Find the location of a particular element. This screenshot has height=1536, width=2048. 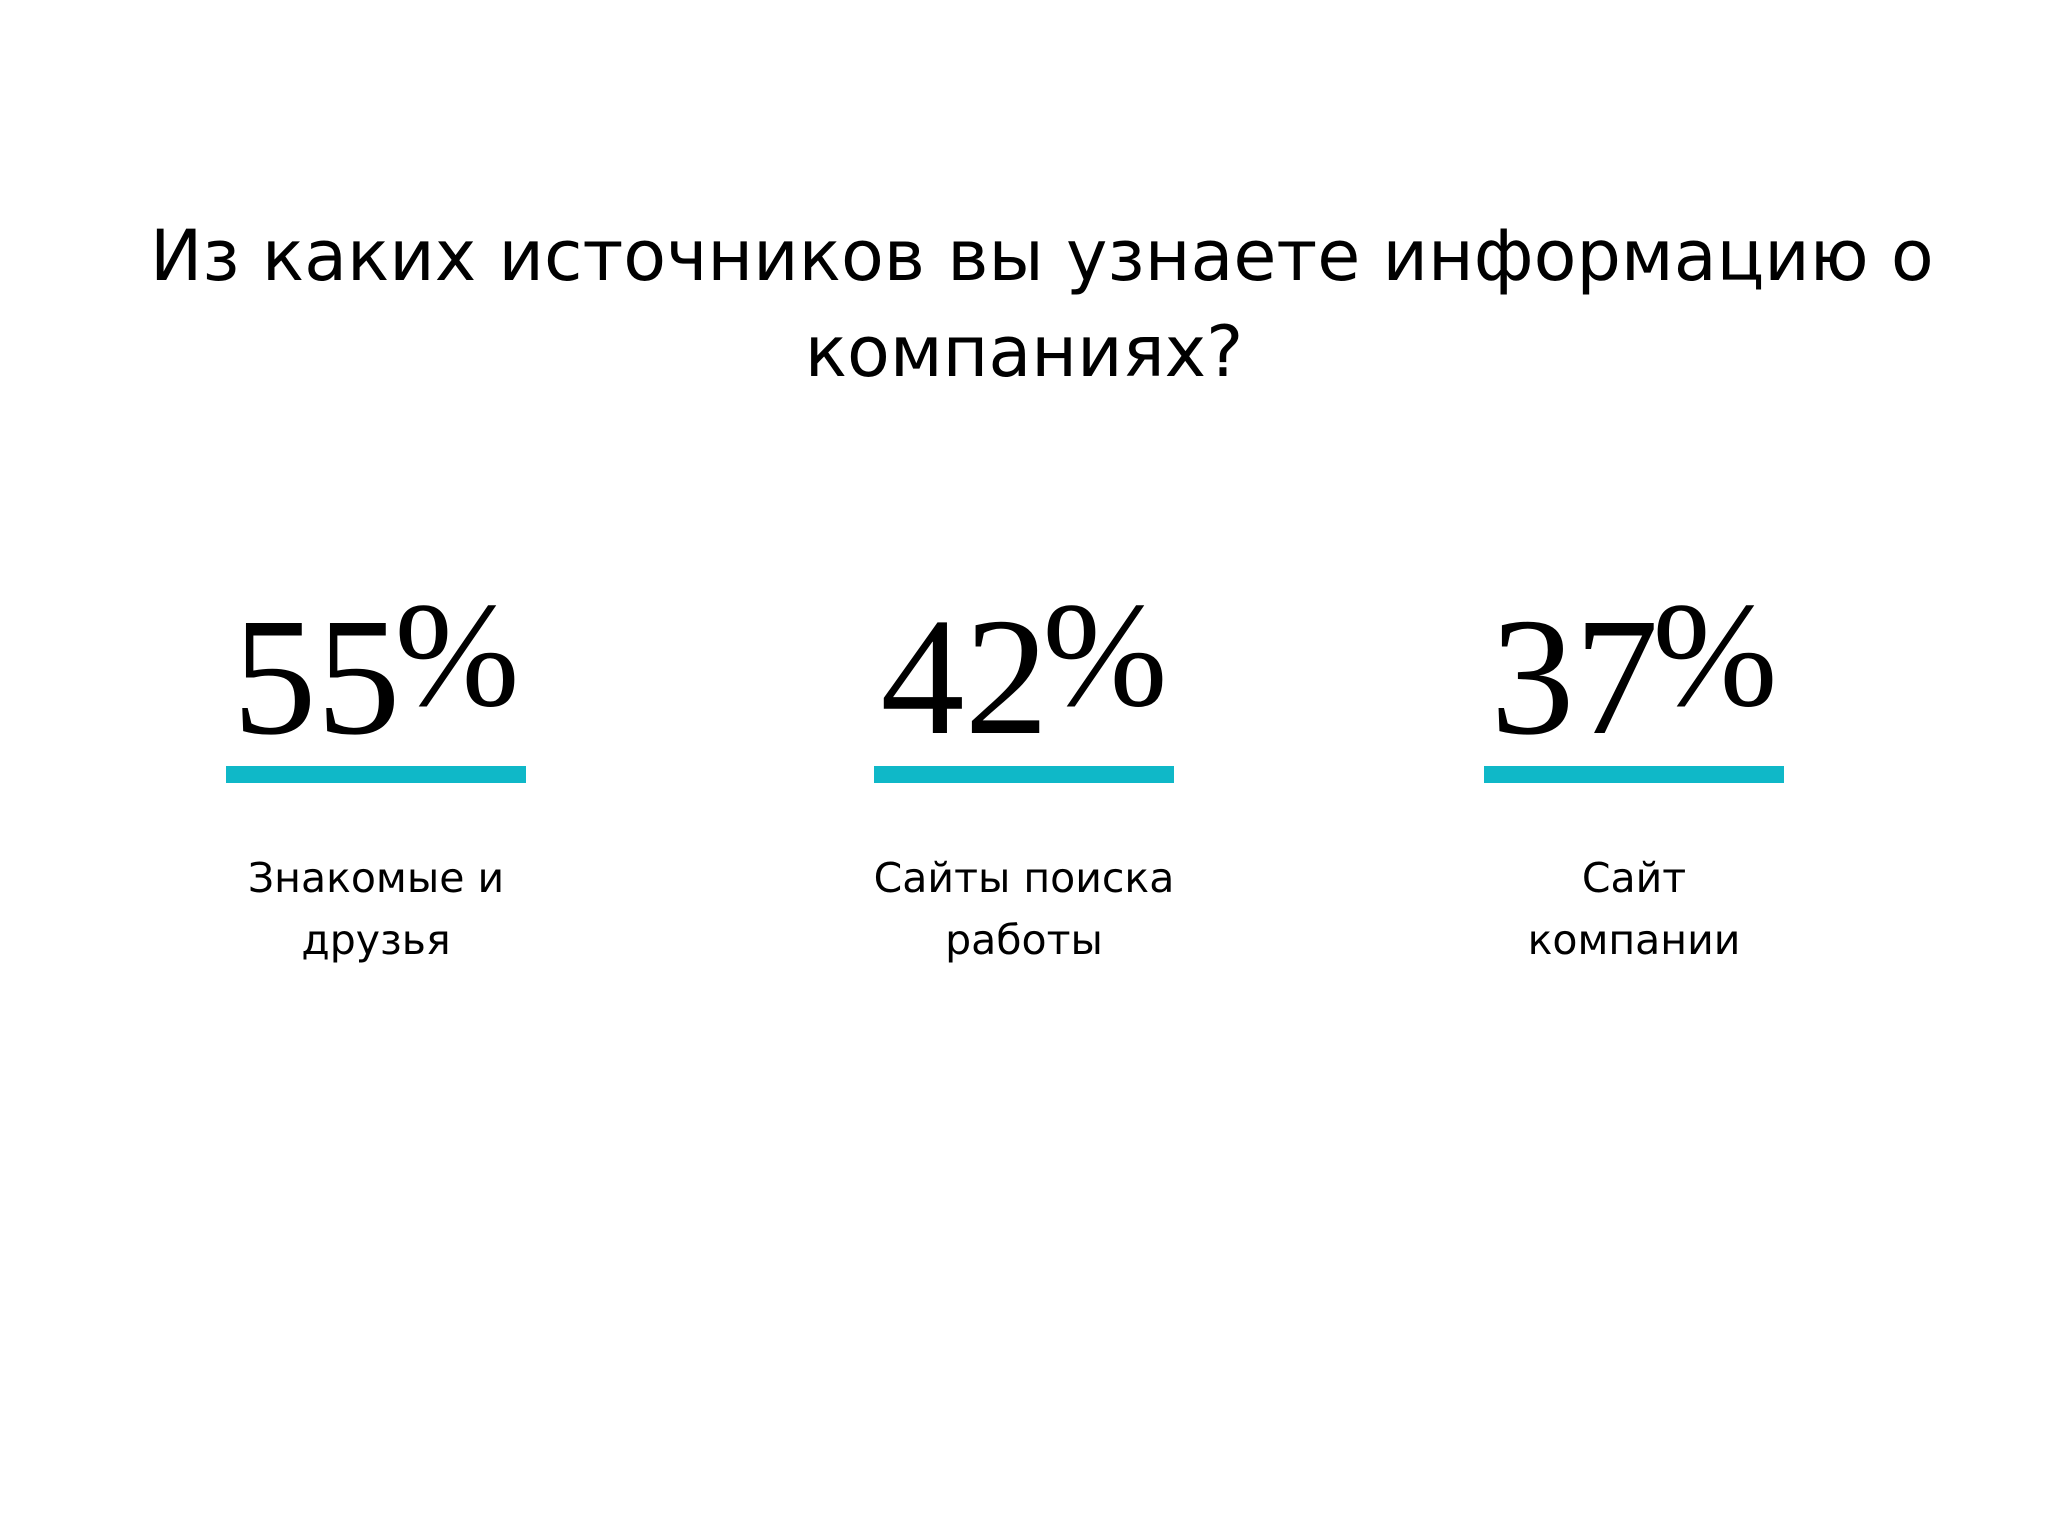

stat-caption: Сайт компании is located at coordinates (1634, 909).